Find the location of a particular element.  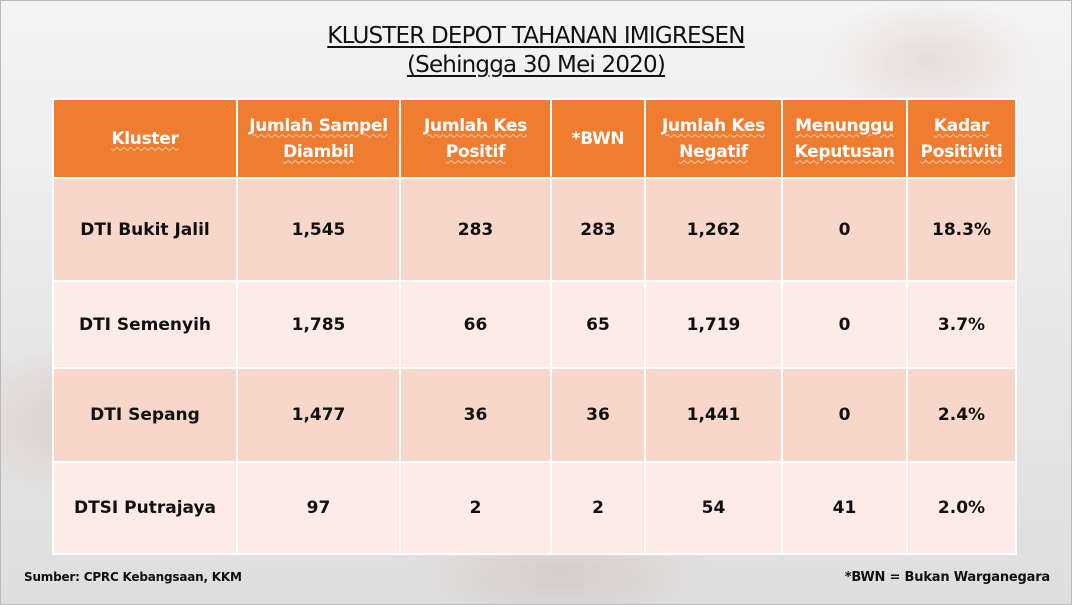

header-cell-menunggu-keputusan: Menunggu Keputusan is located at coordinates (844, 138).